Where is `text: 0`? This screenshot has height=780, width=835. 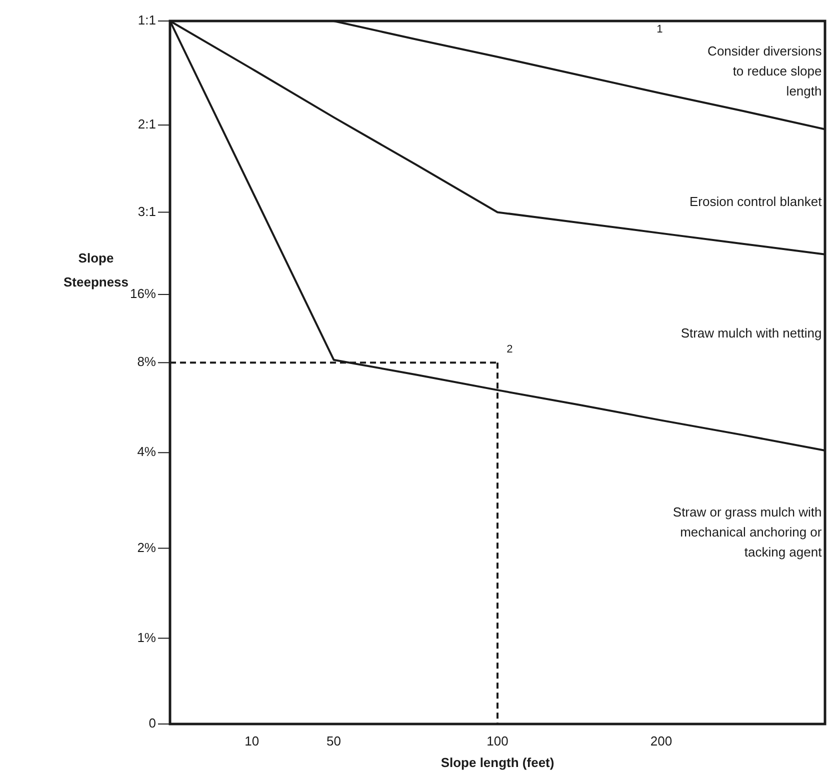 text: 0 is located at coordinates (152, 723).